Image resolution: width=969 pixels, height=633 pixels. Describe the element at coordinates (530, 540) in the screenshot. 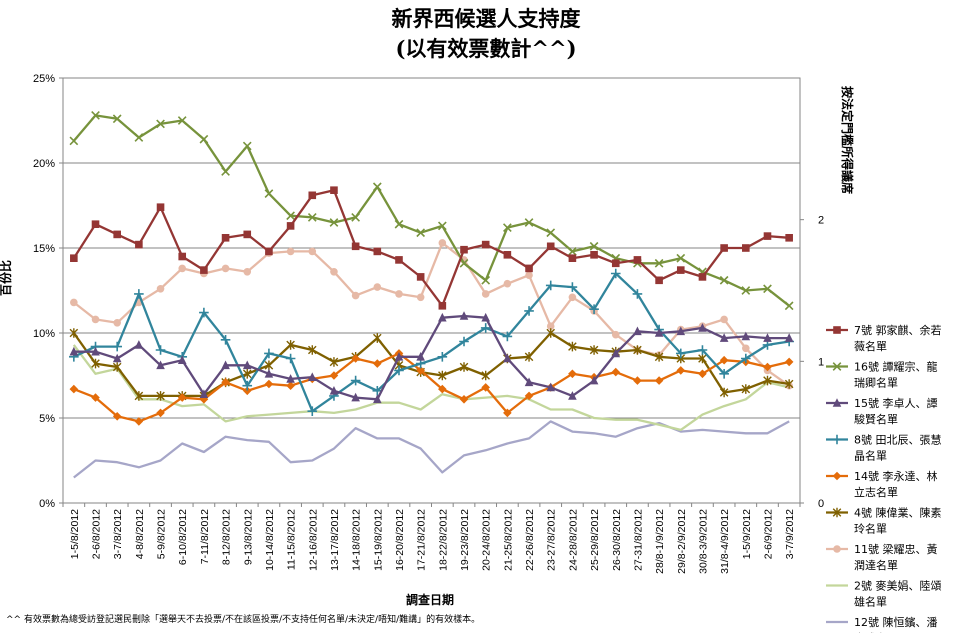

I see `x-tick-label: 22-26/8/2012` at that location.